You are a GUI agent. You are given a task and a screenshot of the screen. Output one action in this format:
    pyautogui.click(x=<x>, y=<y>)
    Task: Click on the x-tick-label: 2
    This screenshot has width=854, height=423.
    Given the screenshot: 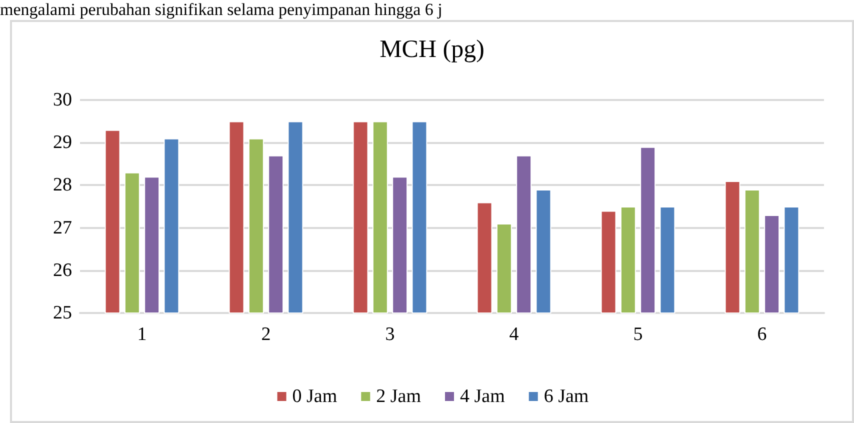 What is the action you would take?
    pyautogui.click(x=266, y=334)
    